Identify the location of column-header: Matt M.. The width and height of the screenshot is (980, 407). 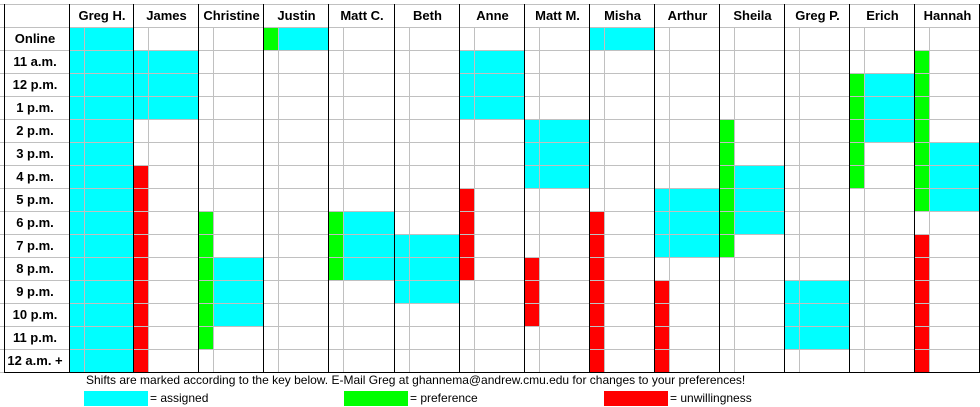
(557, 15).